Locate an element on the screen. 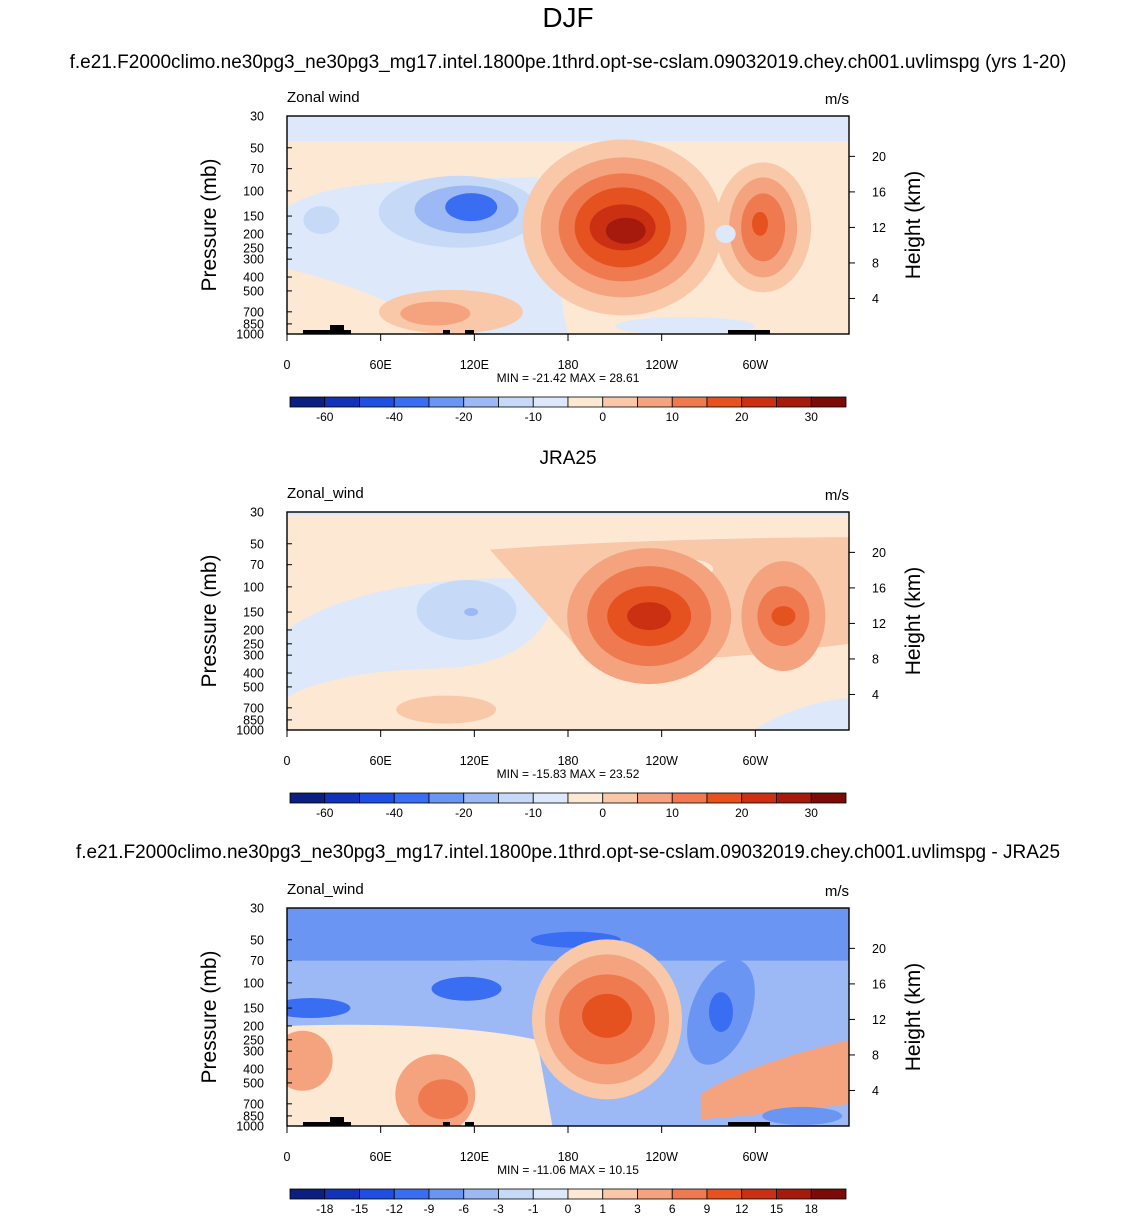 This screenshot has width=1136, height=1217. pressure-tick-label: 50 is located at coordinates (257, 940).